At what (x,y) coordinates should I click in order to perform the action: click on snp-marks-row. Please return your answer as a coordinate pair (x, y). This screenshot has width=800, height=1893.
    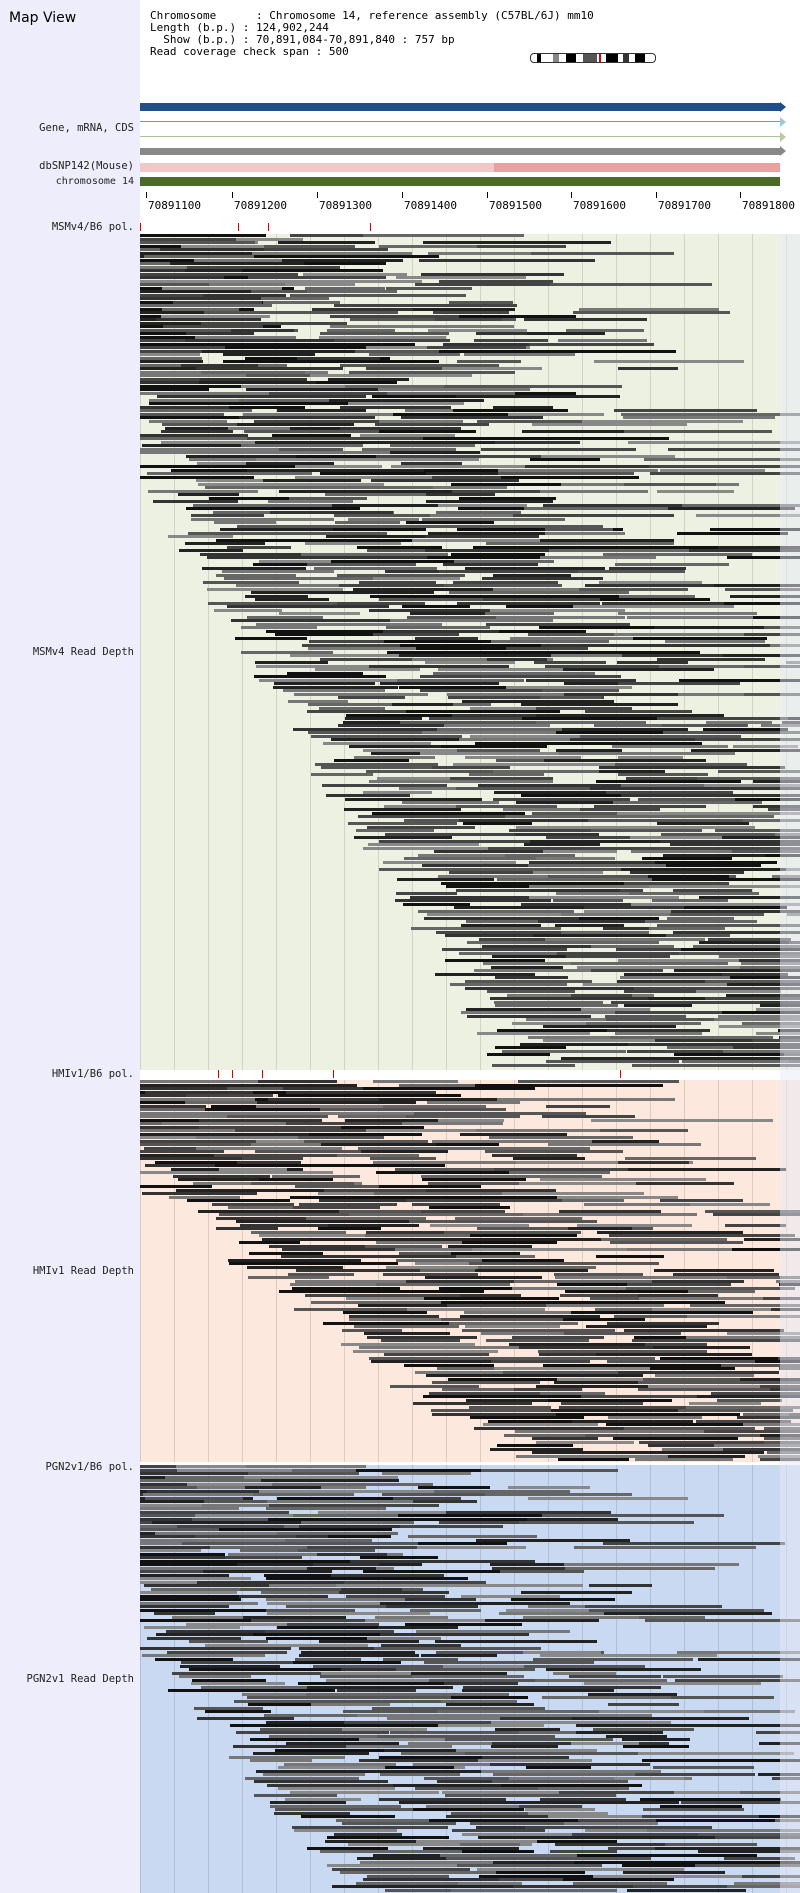
    Looking at the image, I should click on (460, 227).